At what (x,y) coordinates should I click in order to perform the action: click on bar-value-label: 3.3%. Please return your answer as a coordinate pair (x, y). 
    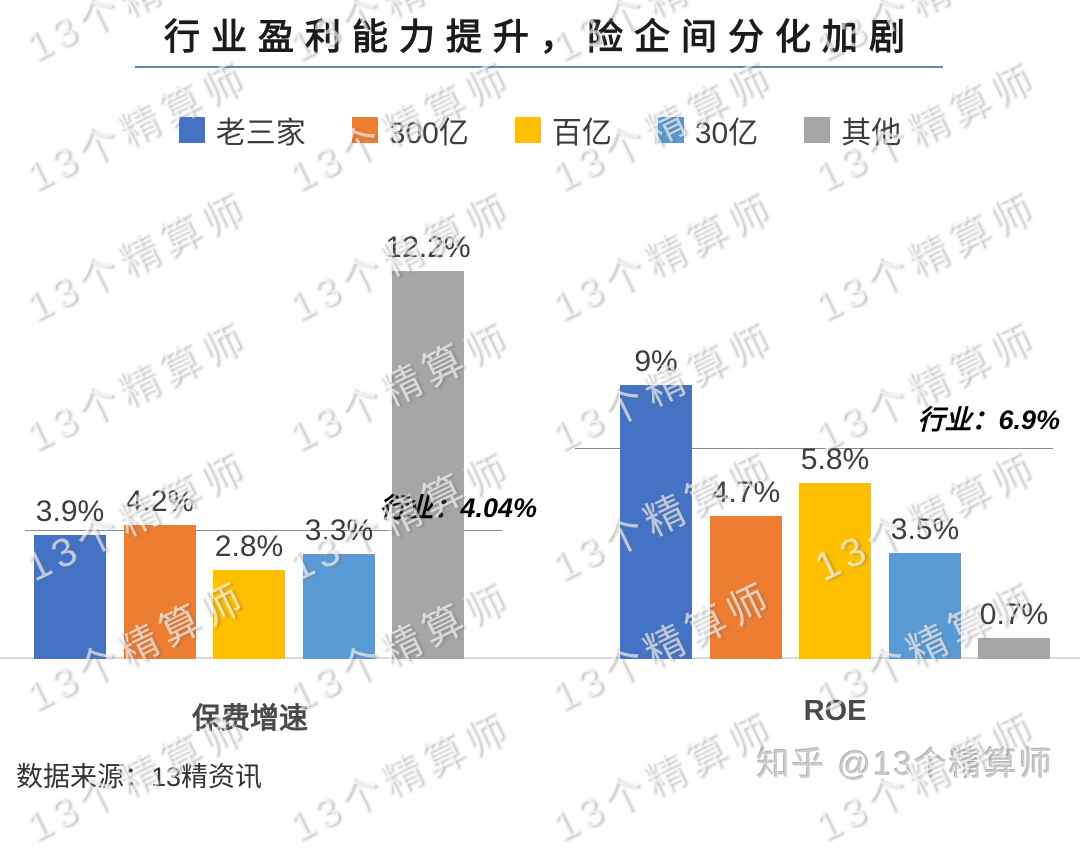
    Looking at the image, I should click on (339, 530).